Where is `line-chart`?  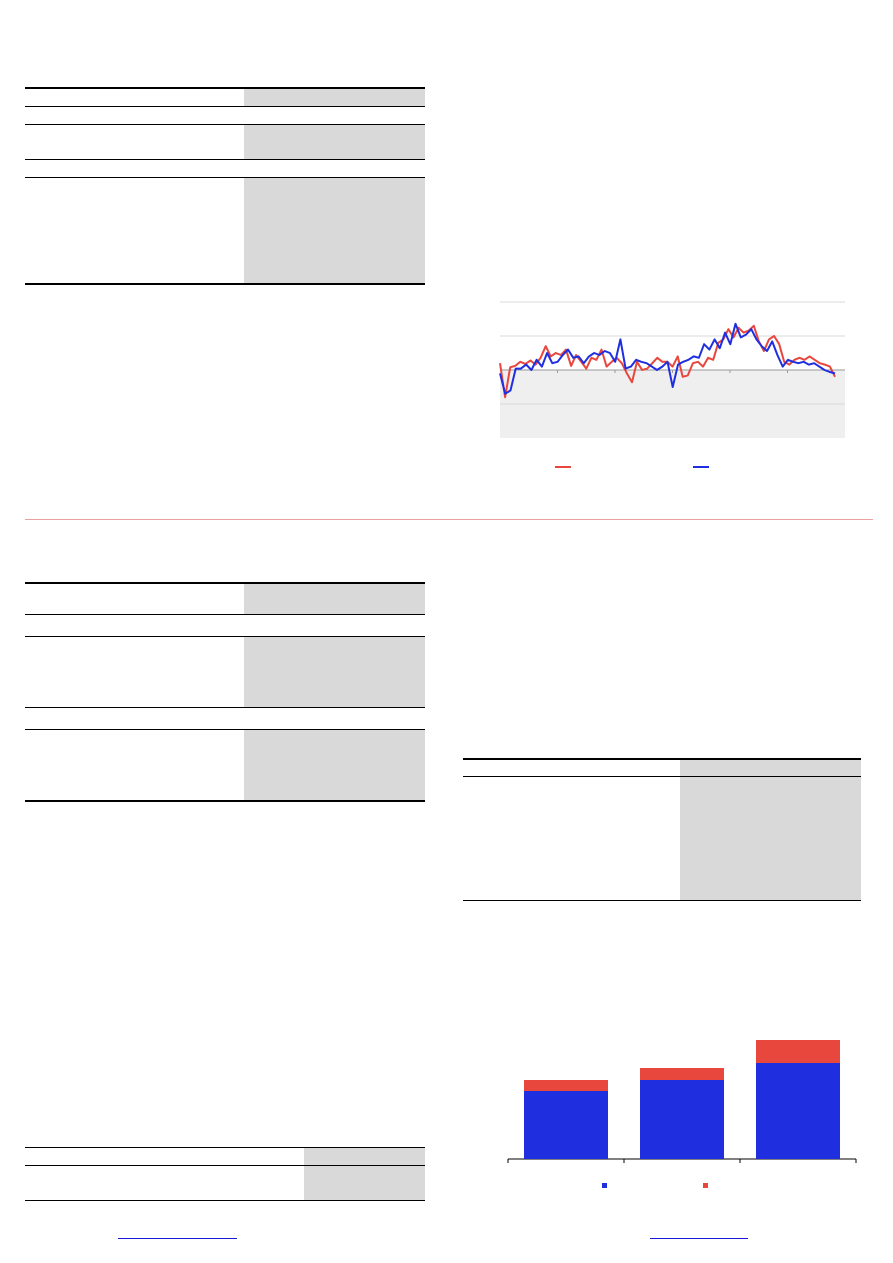 line-chart is located at coordinates (672, 384).